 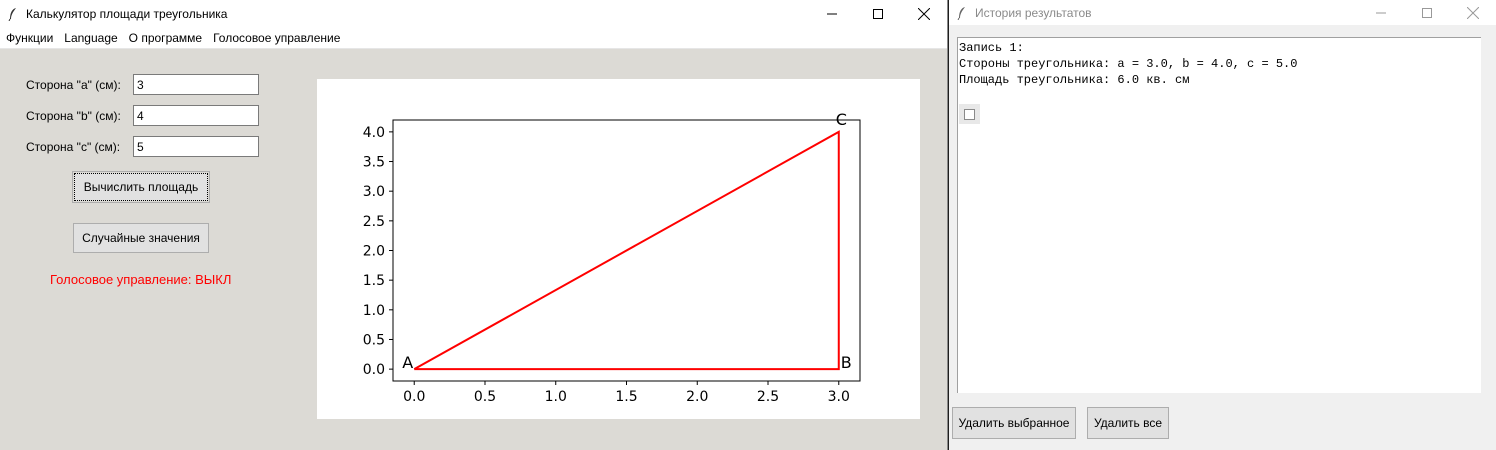 I want to click on y-tick-label: 2.0, so click(x=374, y=252).